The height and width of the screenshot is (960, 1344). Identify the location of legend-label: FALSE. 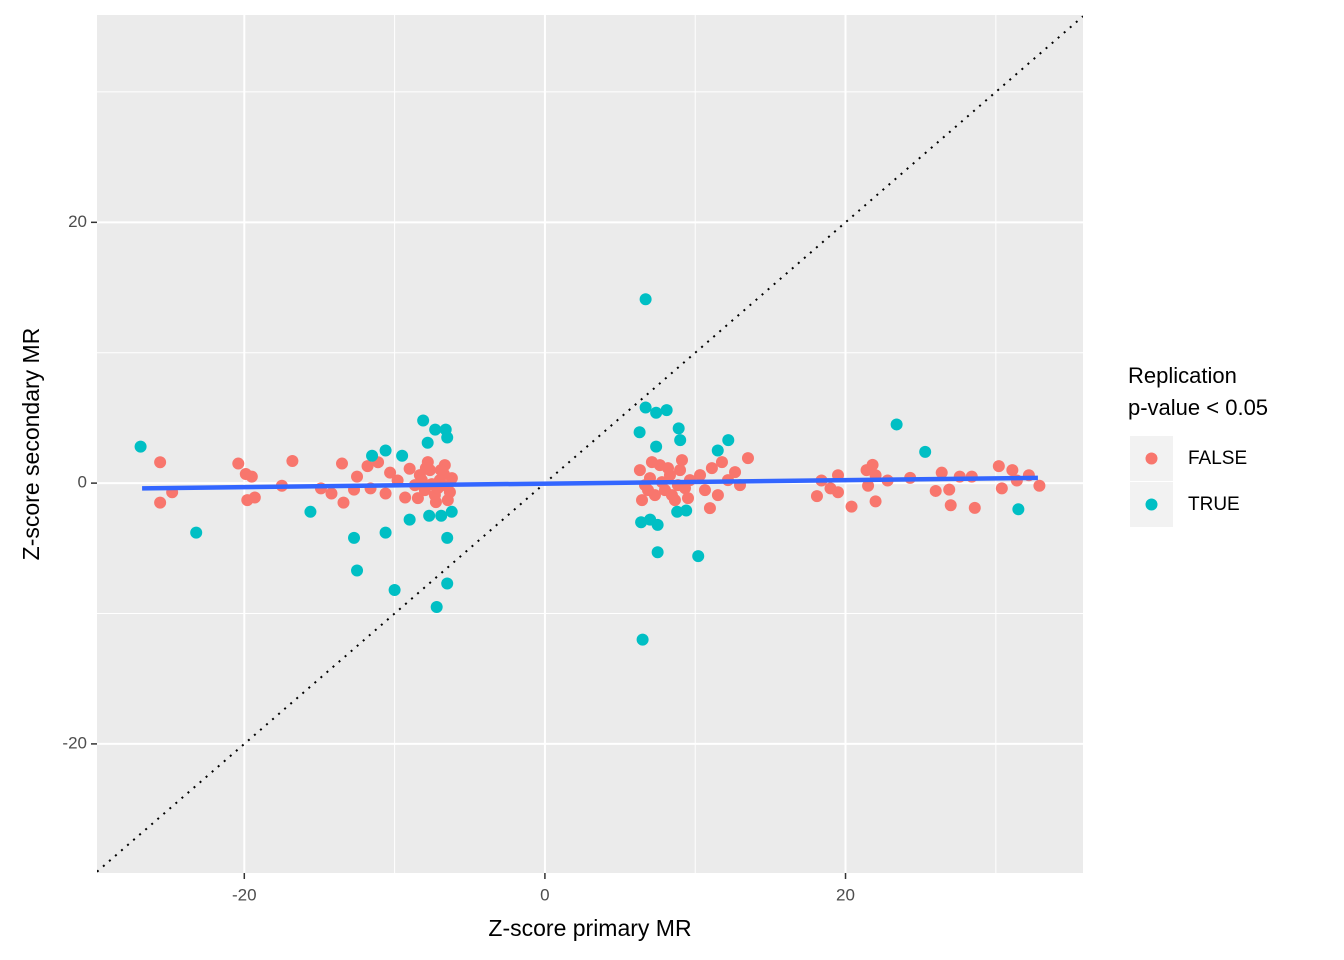
(1217, 458).